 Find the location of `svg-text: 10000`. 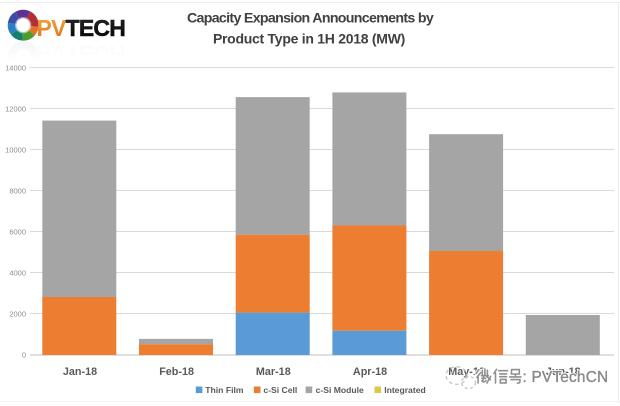

svg-text: 10000 is located at coordinates (15, 150).